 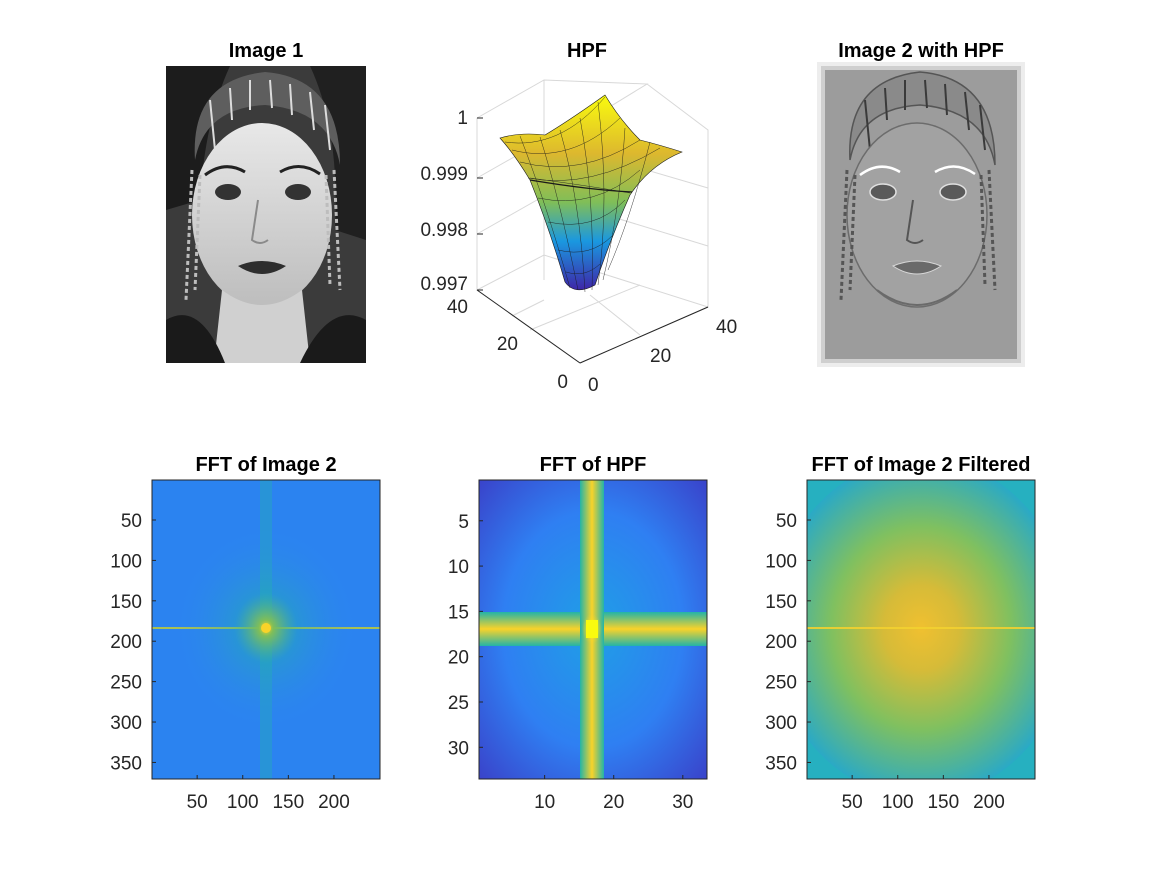 What do you see at coordinates (921, 465) in the screenshot?
I see `fft-filtered-title: FFT of Image 2 Filtered` at bounding box center [921, 465].